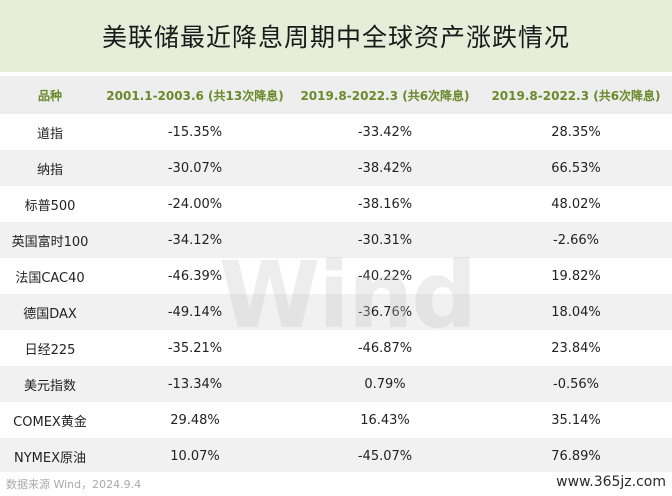 The image size is (672, 496). What do you see at coordinates (385, 456) in the screenshot?
I see `row-value: -45.07%` at bounding box center [385, 456].